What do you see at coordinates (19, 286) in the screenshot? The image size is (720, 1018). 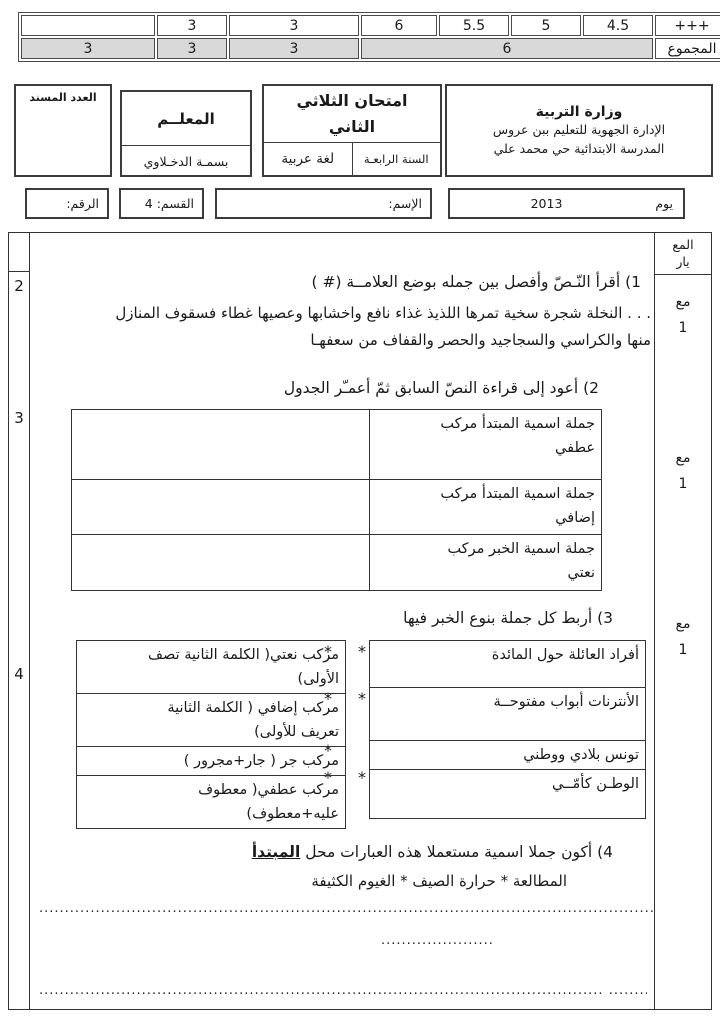 I see `margin-number: 2` at bounding box center [19, 286].